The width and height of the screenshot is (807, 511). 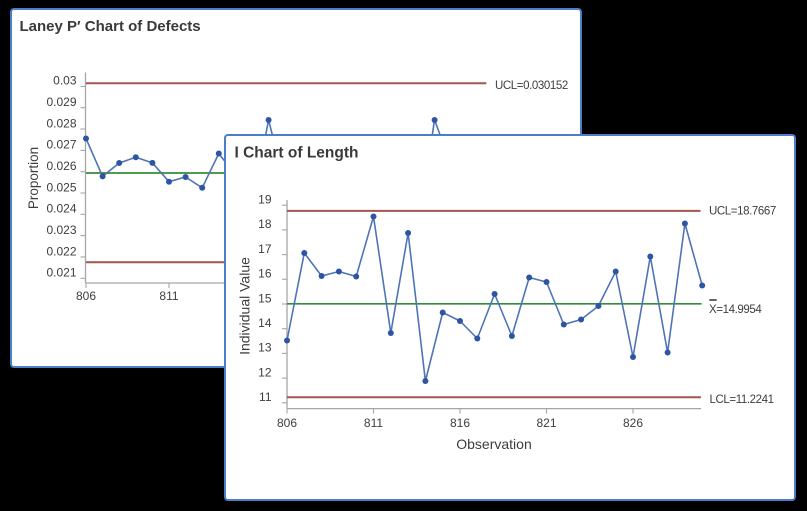 What do you see at coordinates (265, 274) in the screenshot?
I see `svg-text: 16` at bounding box center [265, 274].